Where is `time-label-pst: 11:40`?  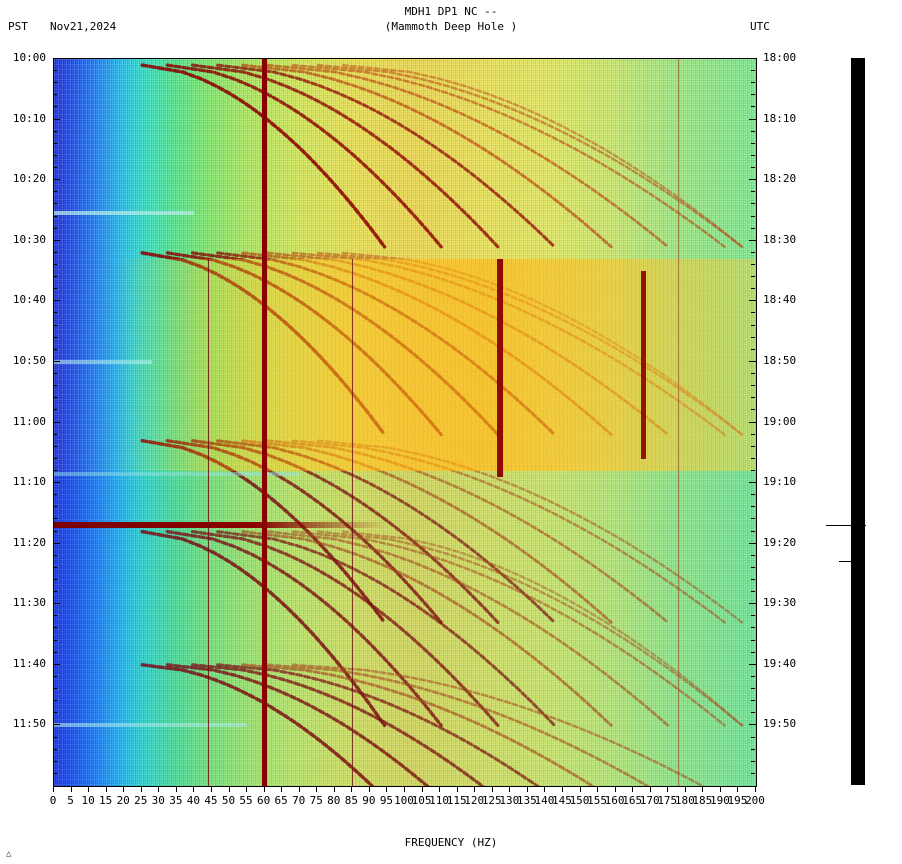 time-label-pst: 11:40 is located at coordinates (29, 663).